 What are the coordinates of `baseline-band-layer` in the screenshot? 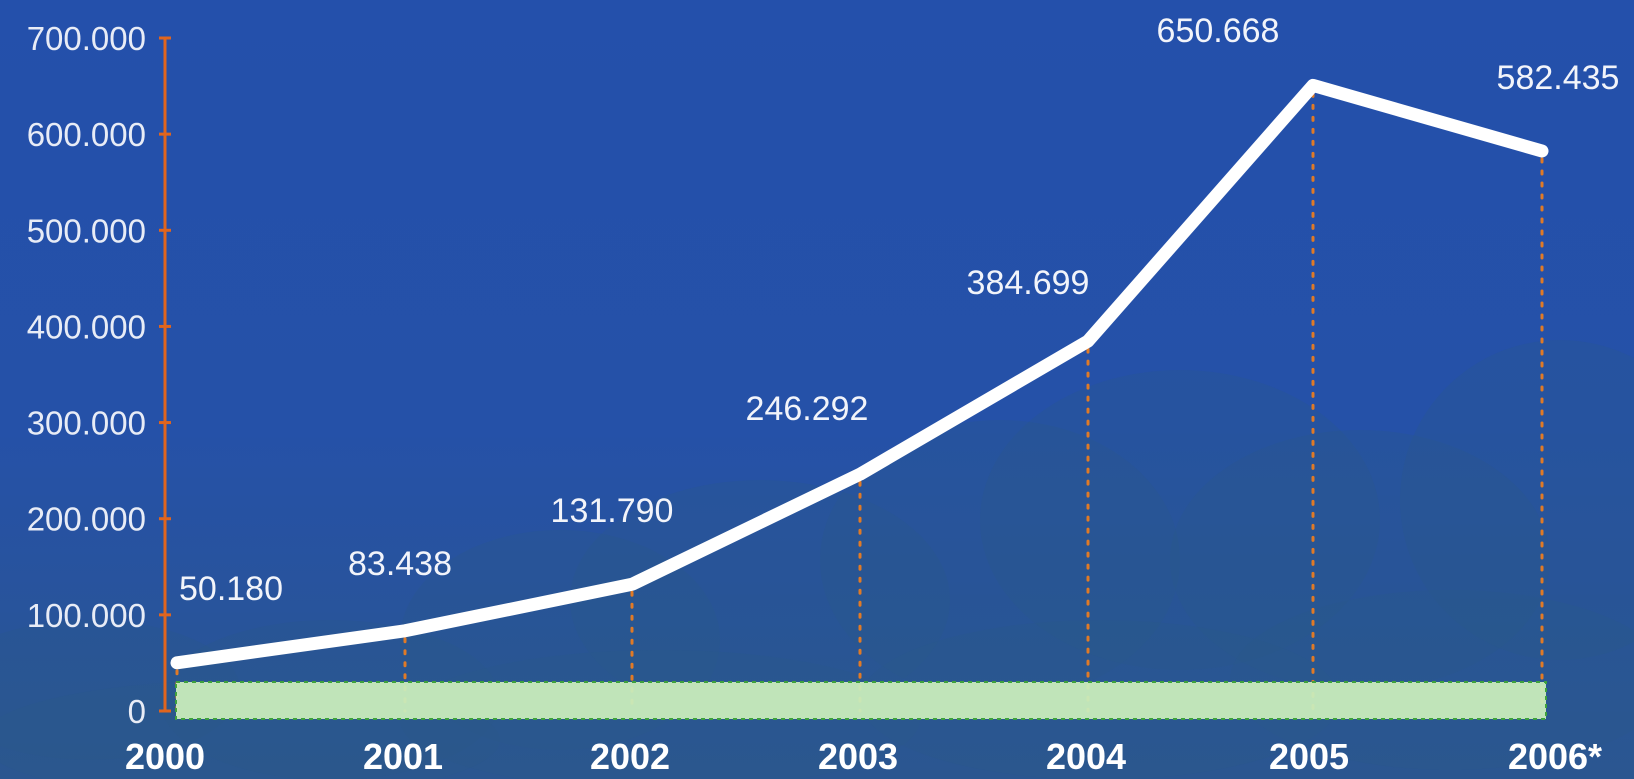 It's located at (861, 700).